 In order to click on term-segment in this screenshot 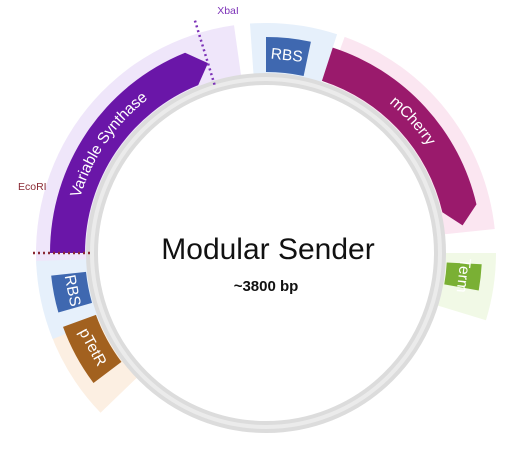, I will do `click(463, 276)`.